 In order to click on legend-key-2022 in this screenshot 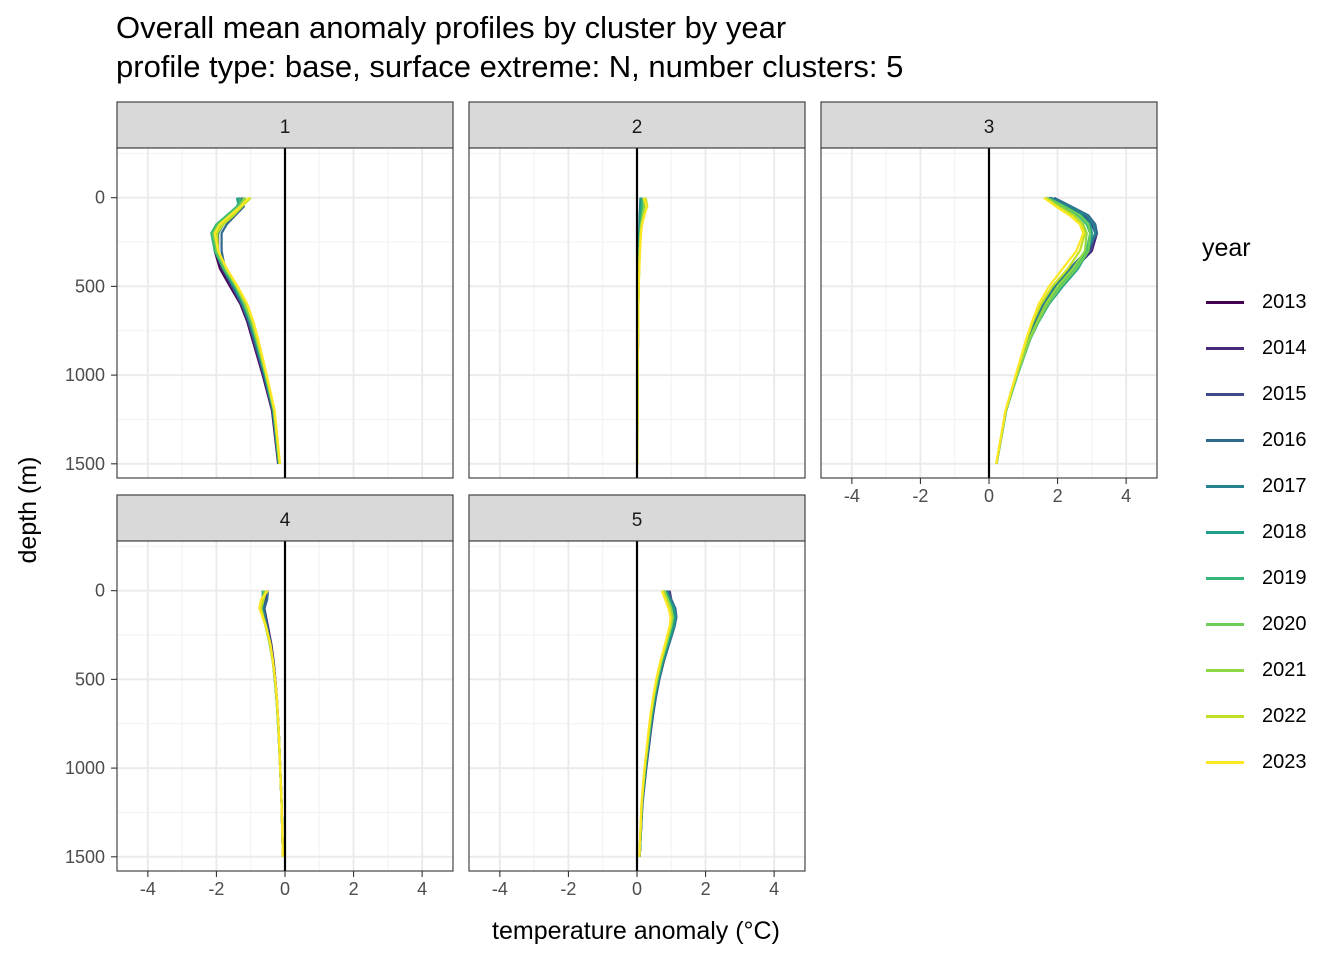, I will do `click(1225, 716)`.